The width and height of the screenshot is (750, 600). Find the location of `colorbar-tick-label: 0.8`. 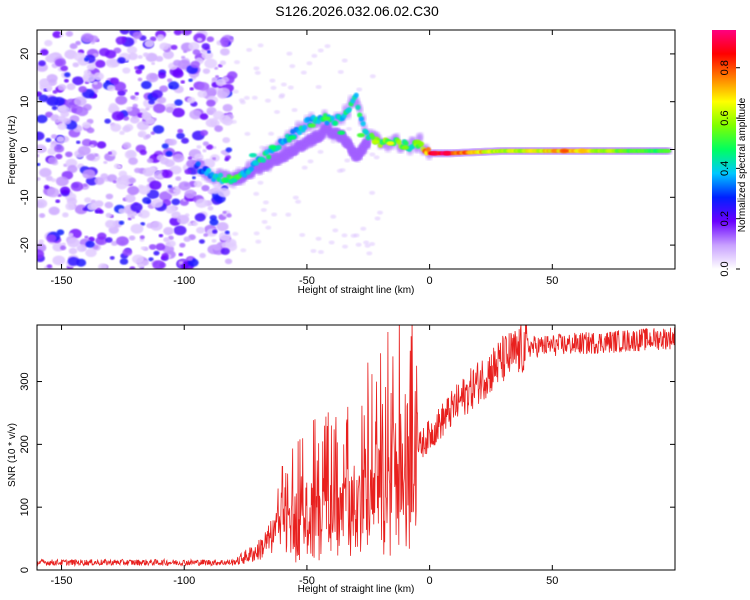

colorbar-tick-label: 0.8 is located at coordinates (725, 67).